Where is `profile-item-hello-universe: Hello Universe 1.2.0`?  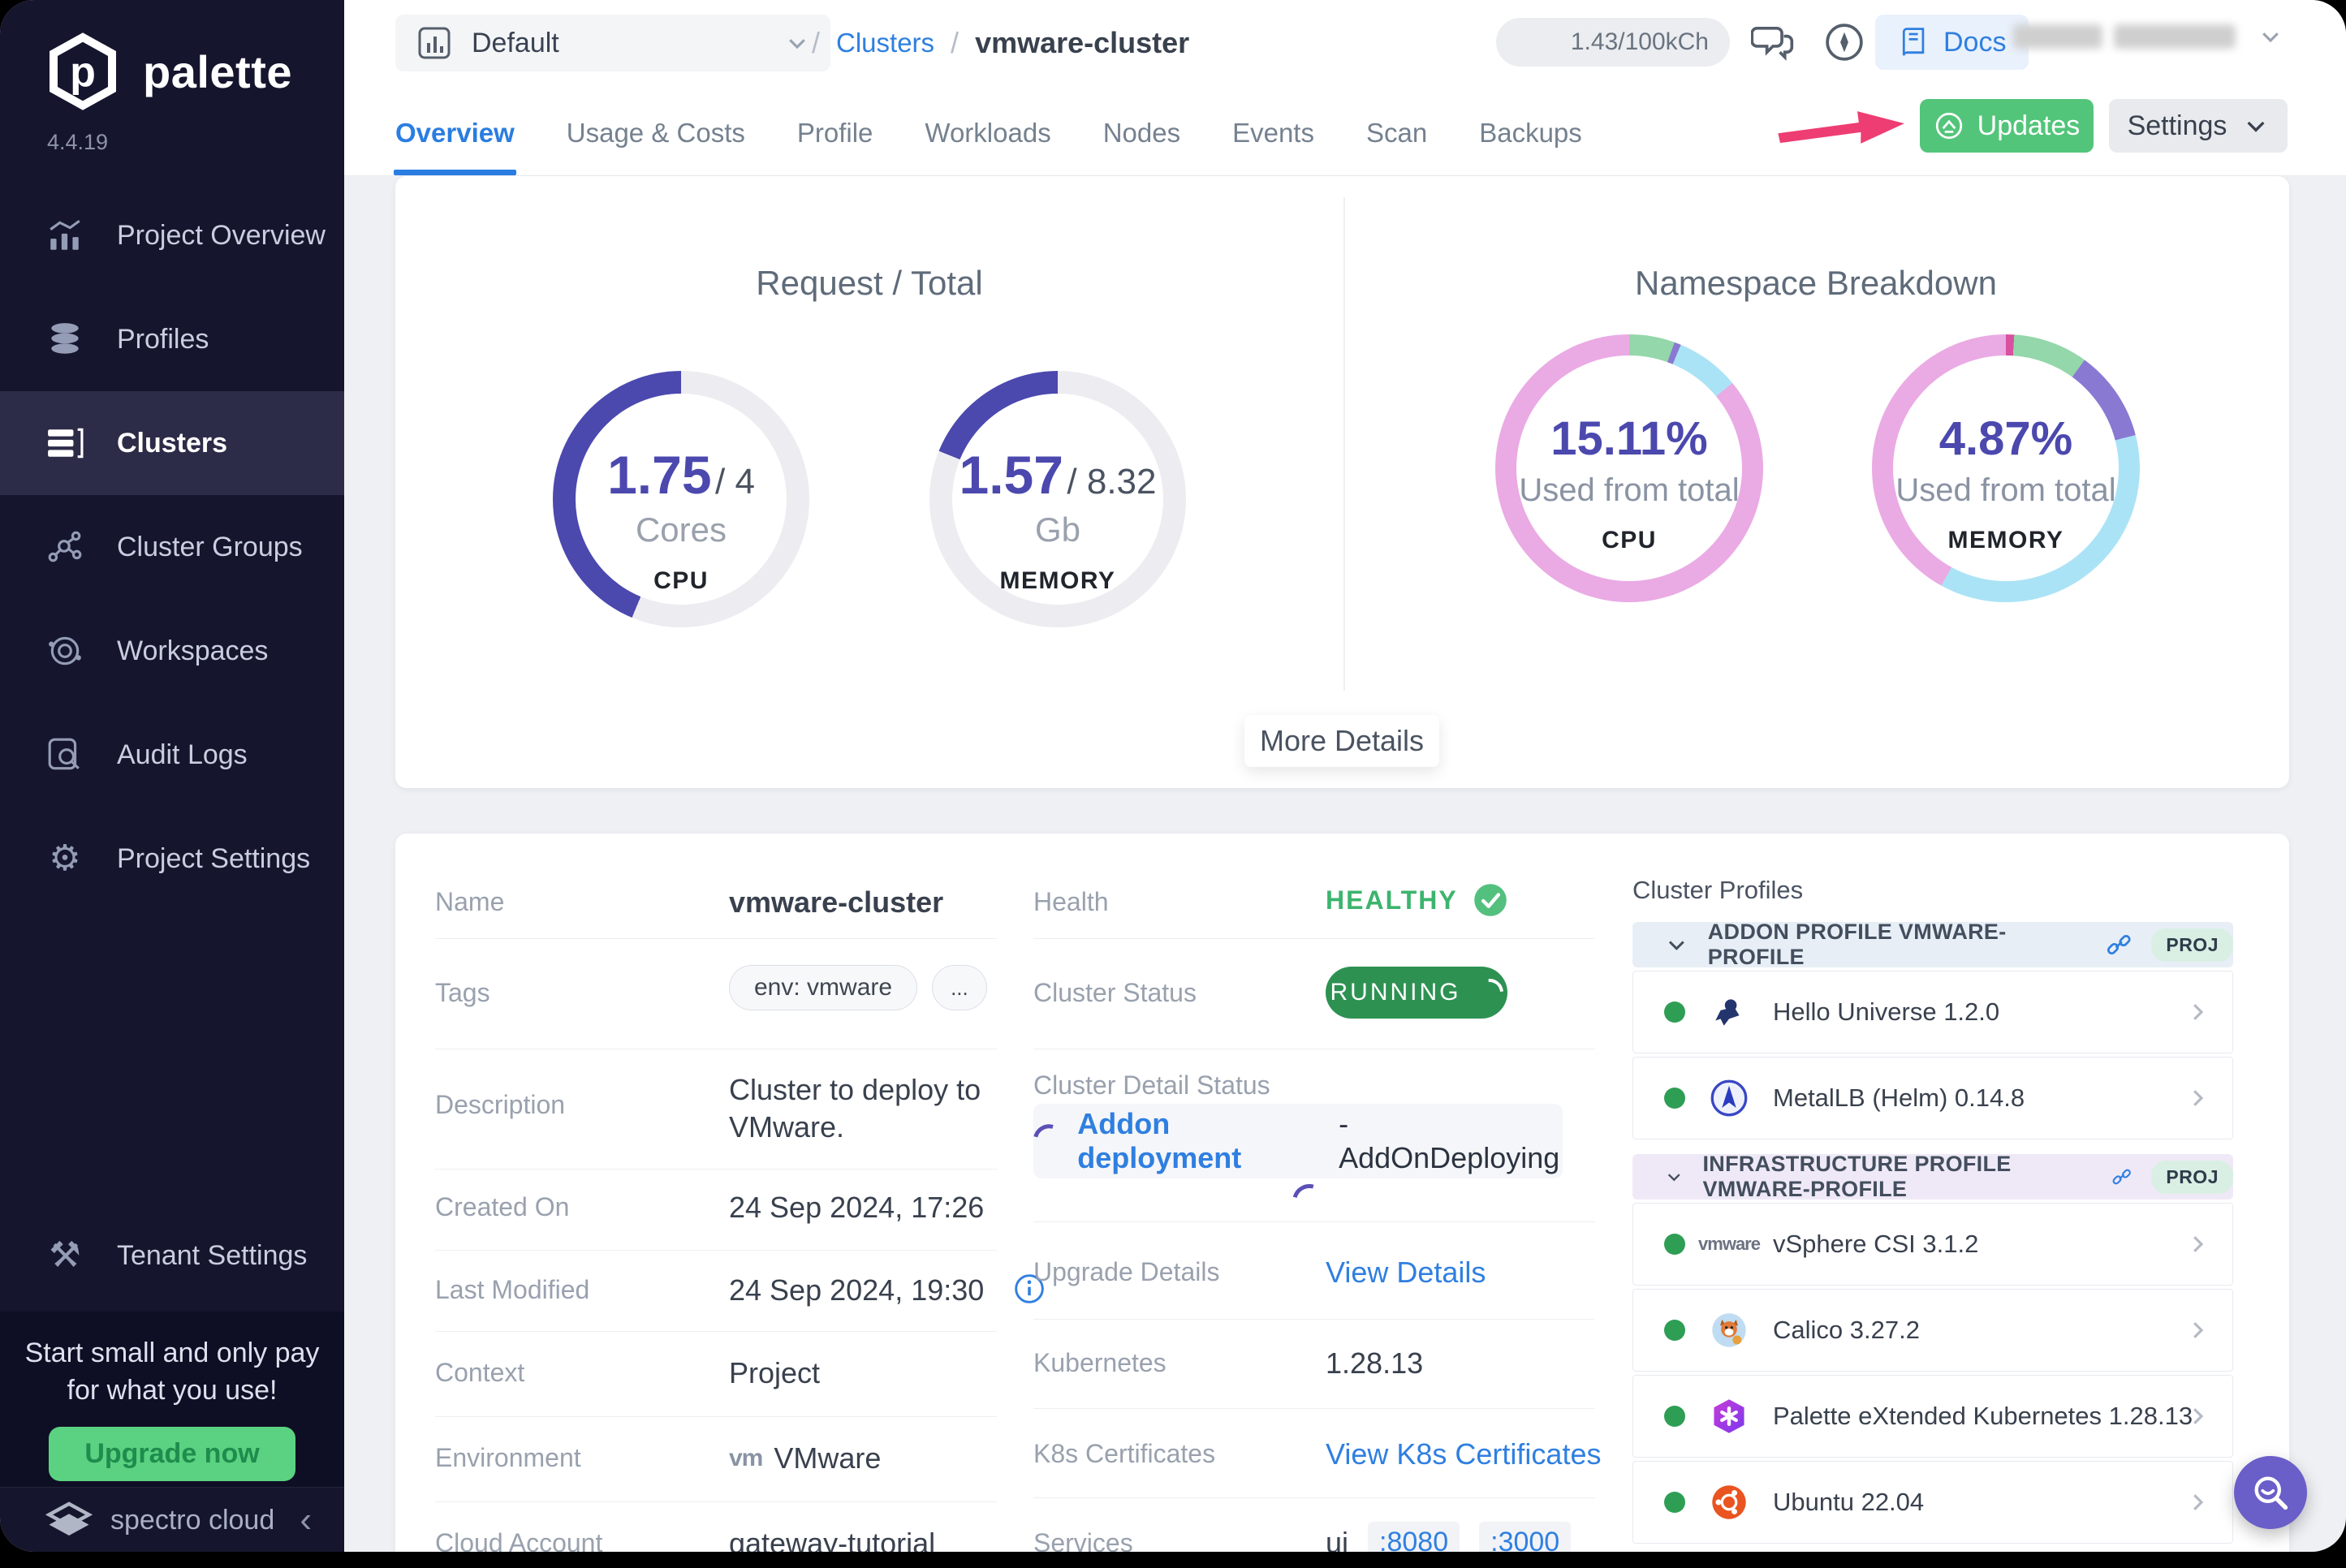
profile-item-hello-universe: Hello Universe 1.2.0 is located at coordinates (1932, 1012).